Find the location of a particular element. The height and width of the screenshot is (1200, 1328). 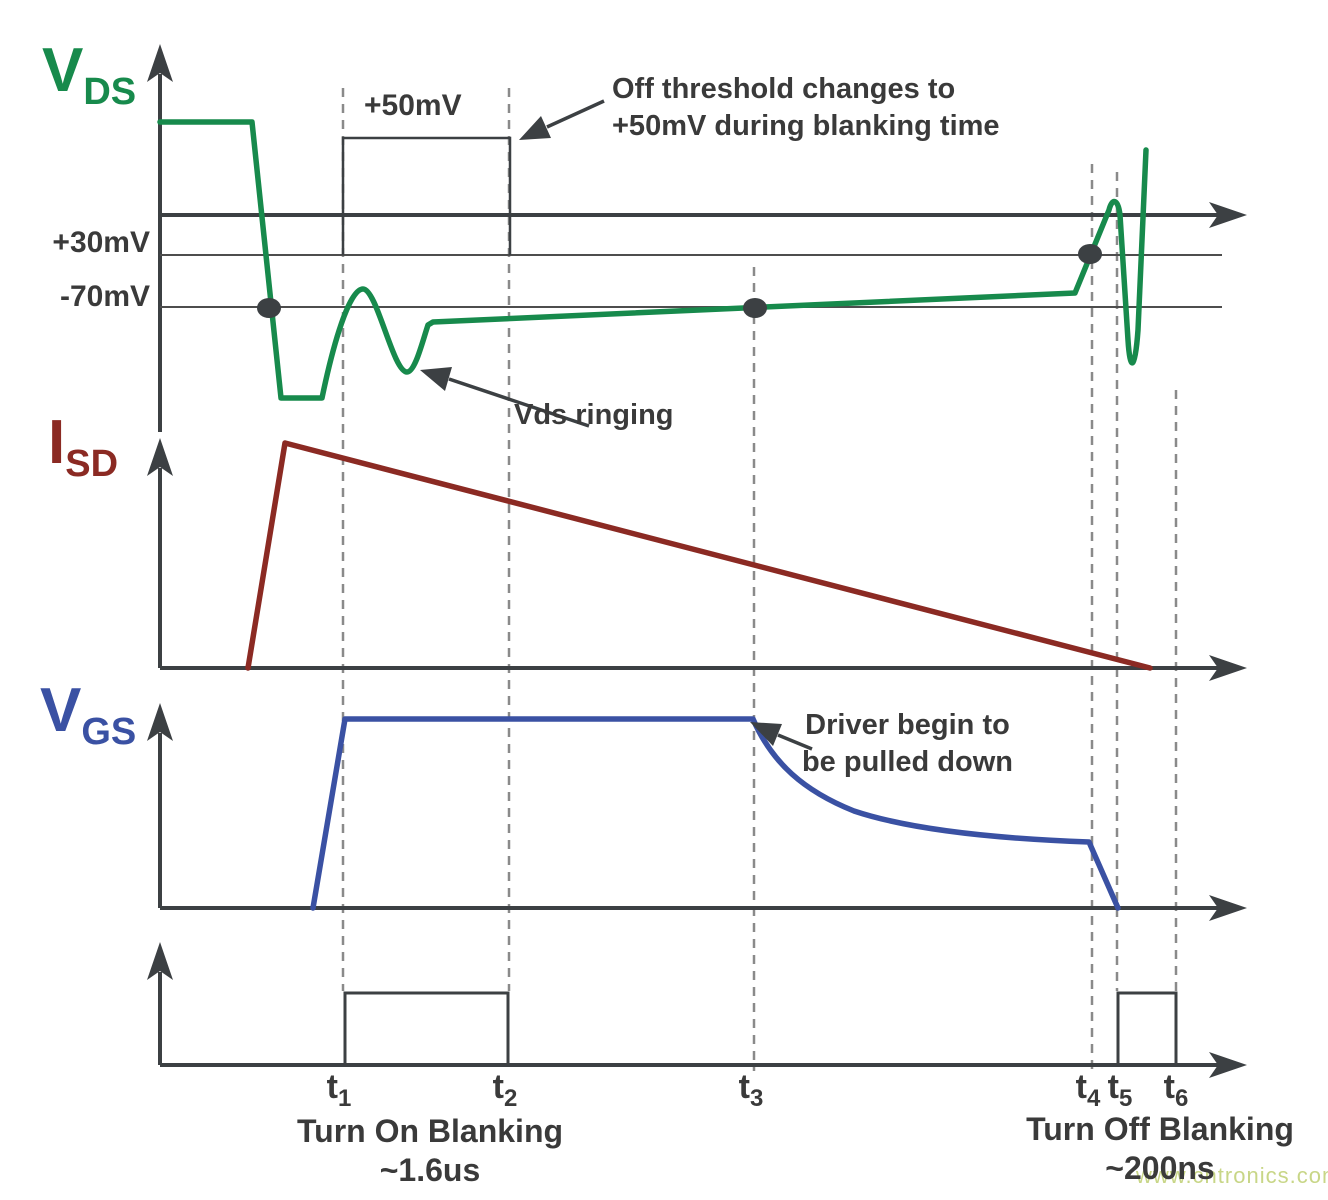

t4-sub: 4 is located at coordinates (1093, 1098).